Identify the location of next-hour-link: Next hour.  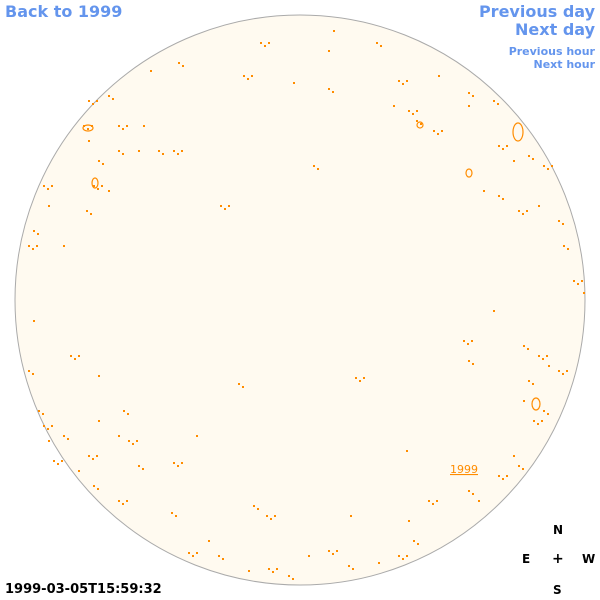
(564, 64).